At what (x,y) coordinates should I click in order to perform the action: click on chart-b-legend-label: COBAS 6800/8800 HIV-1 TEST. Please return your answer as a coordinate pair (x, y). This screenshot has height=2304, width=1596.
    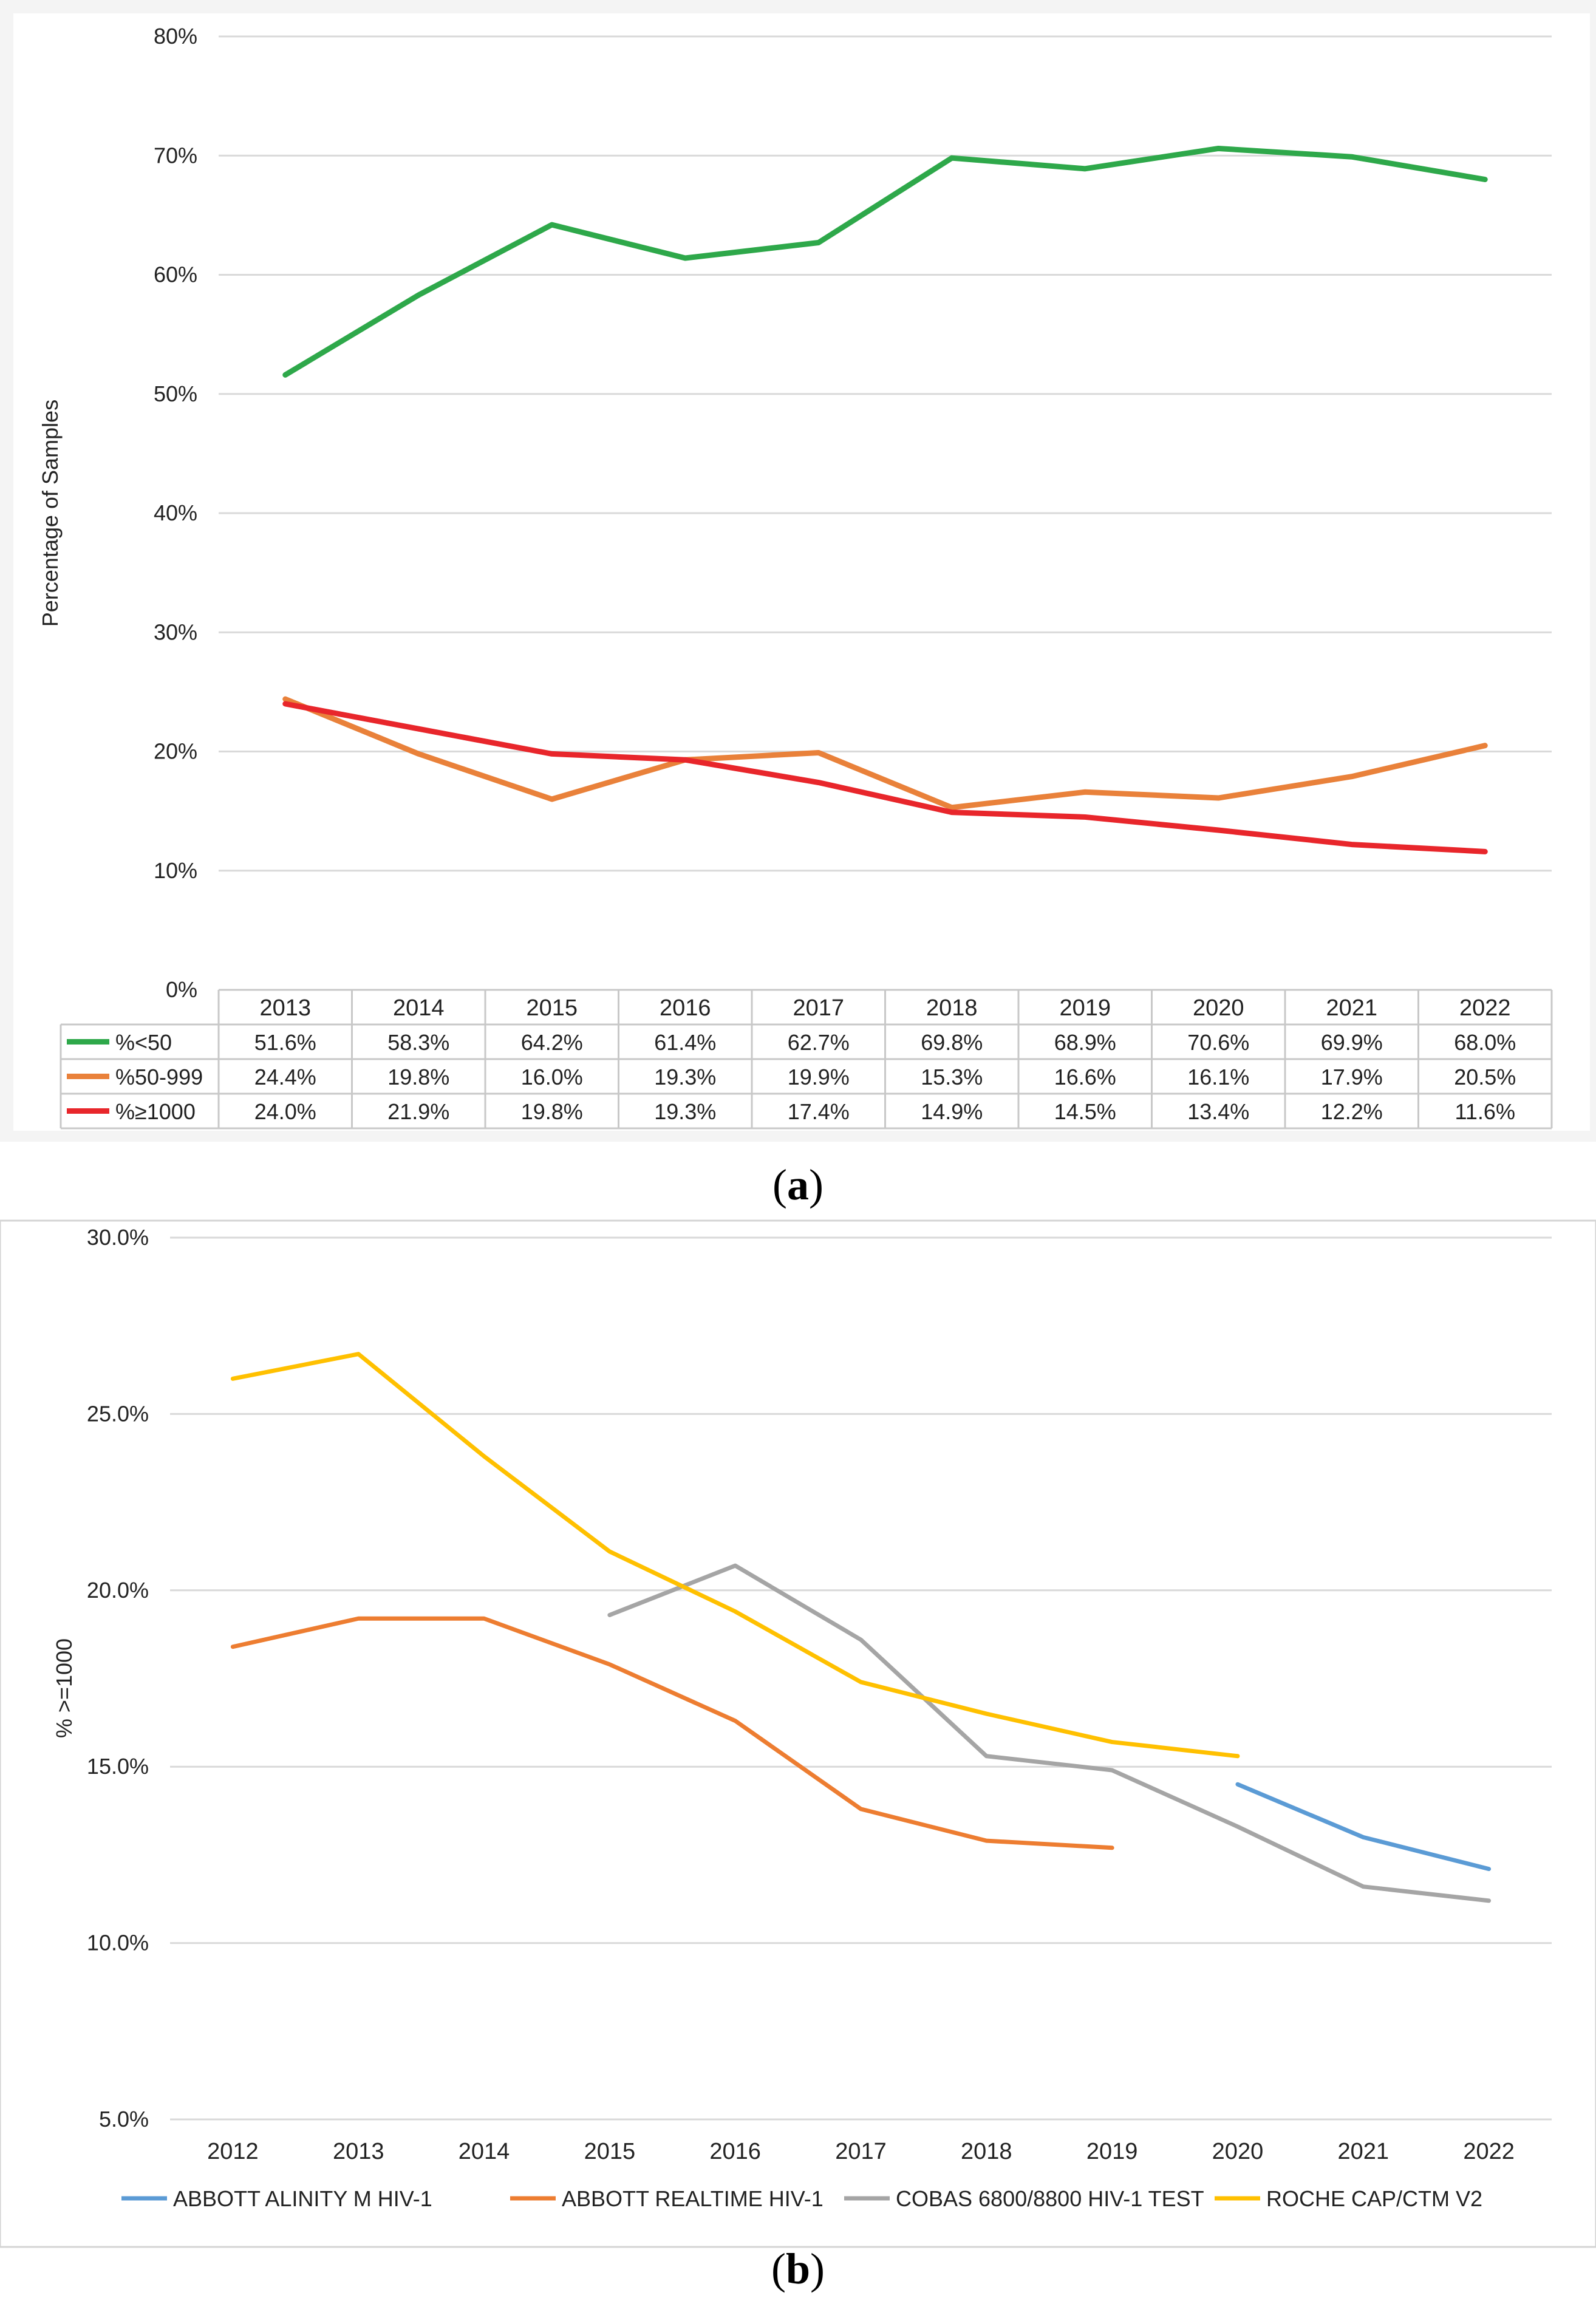
    Looking at the image, I should click on (1050, 2198).